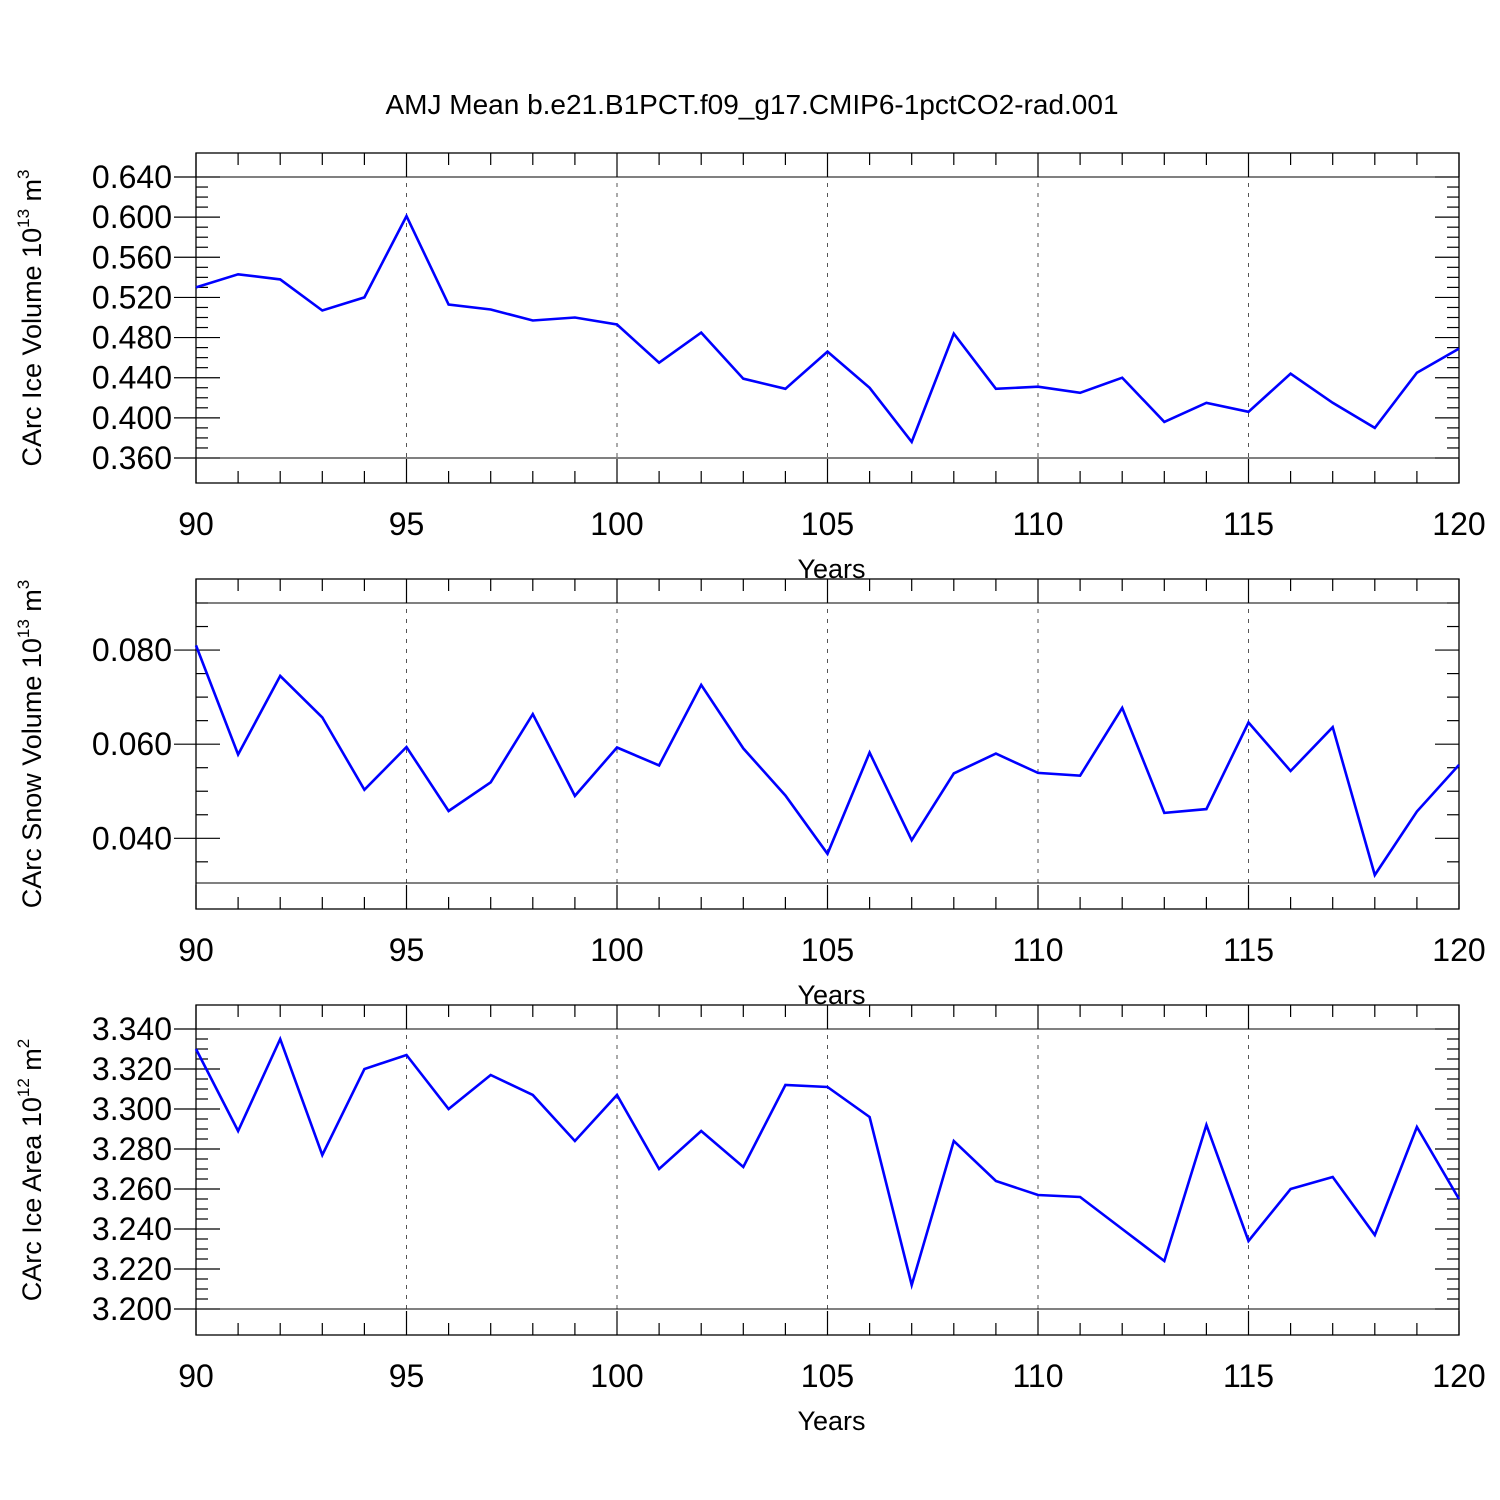 Image resolution: width=1500 pixels, height=1500 pixels. What do you see at coordinates (132, 744) in the screenshot?
I see `y-tick-label: 0.060` at bounding box center [132, 744].